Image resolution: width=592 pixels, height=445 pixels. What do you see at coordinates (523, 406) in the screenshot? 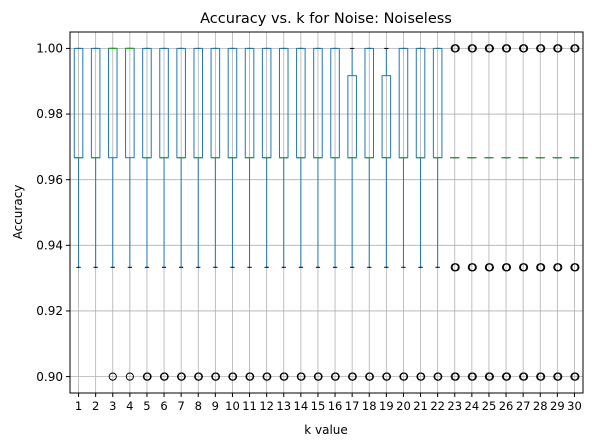
I see `x-tick-label: 27` at bounding box center [523, 406].